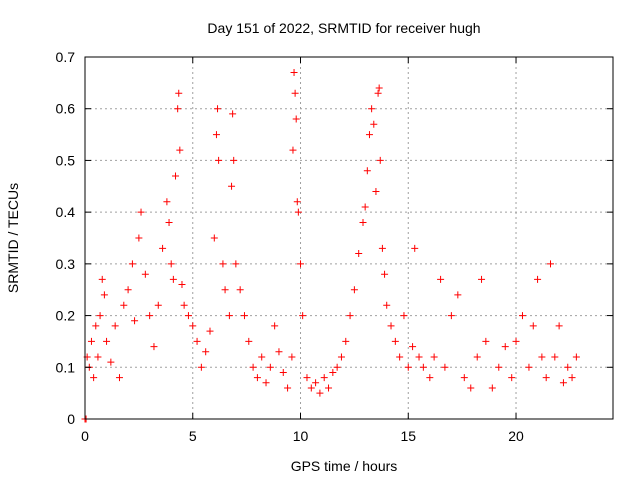 Image resolution: width=640 pixels, height=480 pixels. Describe the element at coordinates (71, 419) in the screenshot. I see `y-tick-label: 0` at that location.